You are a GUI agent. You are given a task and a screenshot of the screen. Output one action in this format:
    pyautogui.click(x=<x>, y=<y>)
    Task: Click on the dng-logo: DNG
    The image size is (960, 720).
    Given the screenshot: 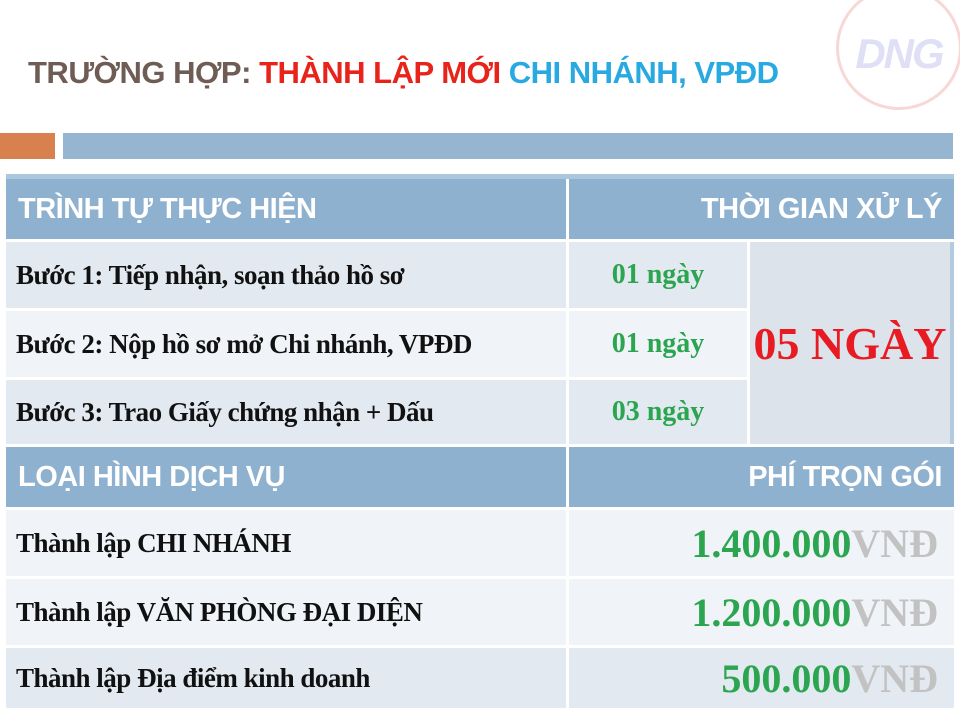 What is the action you would take?
    pyautogui.click(x=898, y=55)
    